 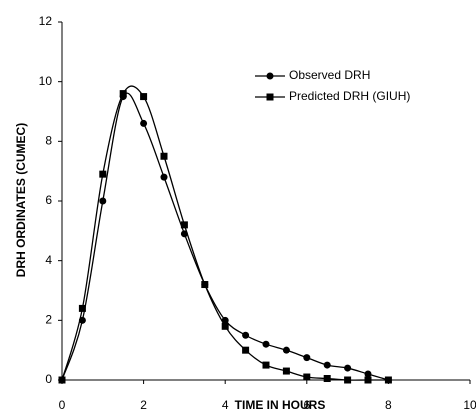 What do you see at coordinates (46, 21) in the screenshot?
I see `y-tick-label: 12` at bounding box center [46, 21].